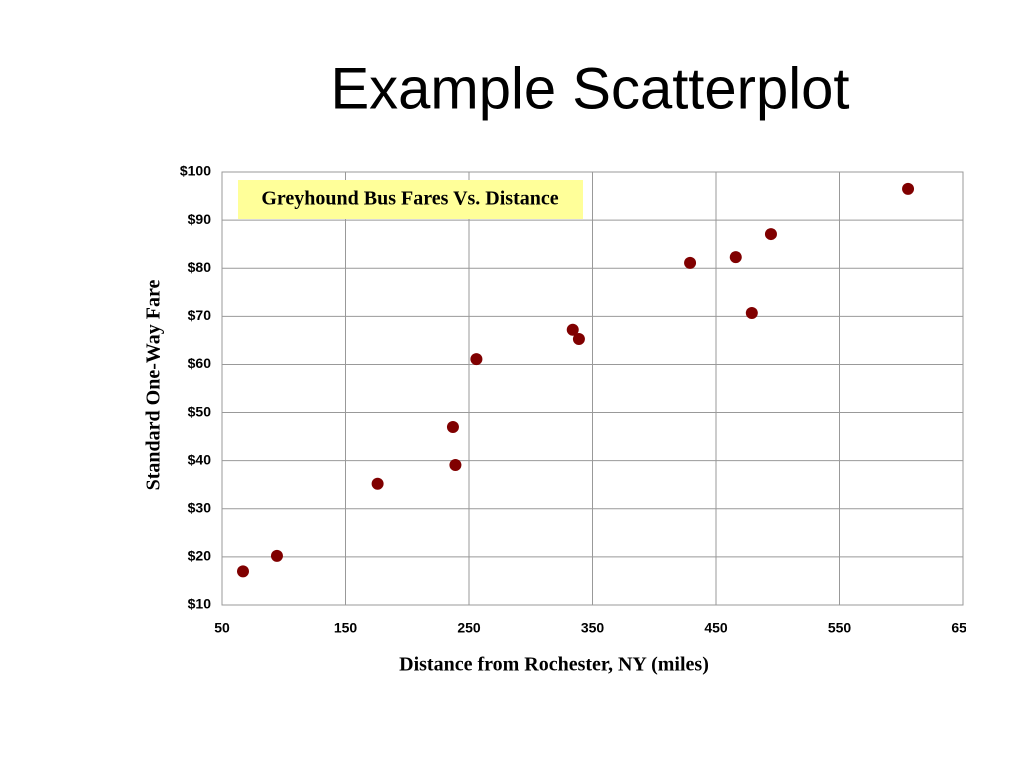 This screenshot has width=1024, height=768. I want to click on y-tick-label: $80, so click(200, 267).